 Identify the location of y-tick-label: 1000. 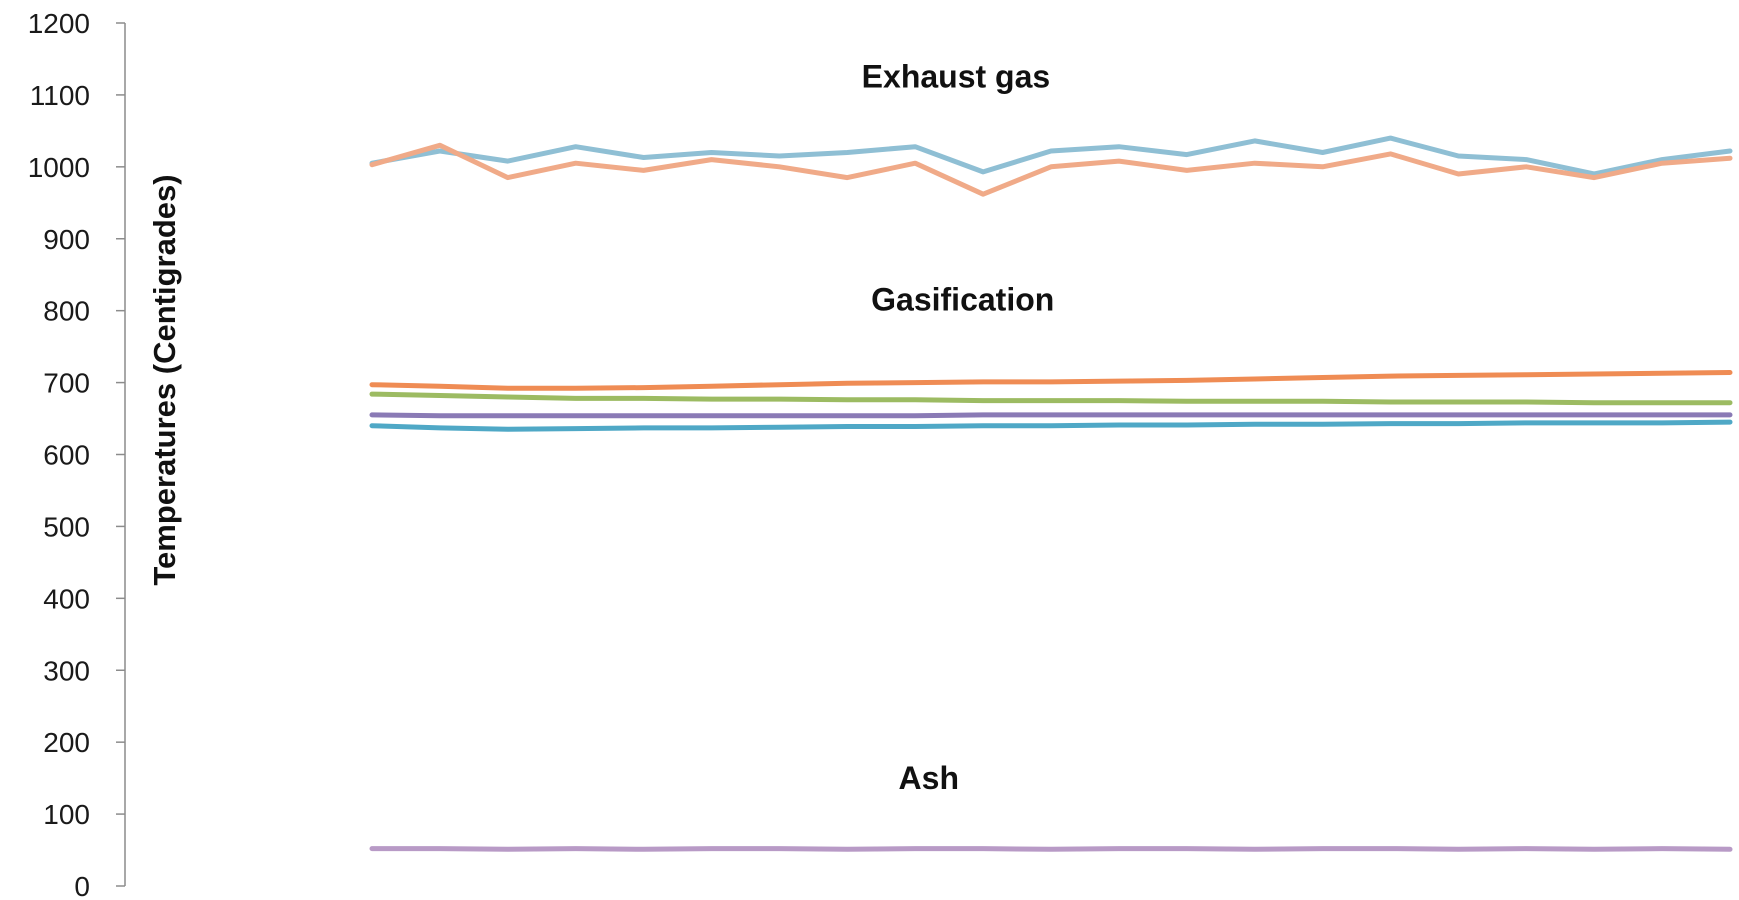
(59, 167).